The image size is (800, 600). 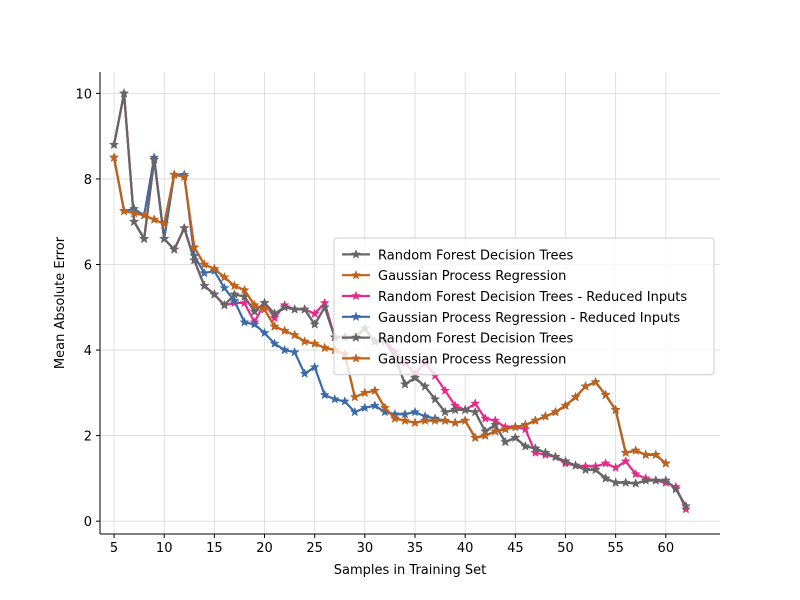 I want to click on legend-box, so click(x=524, y=306).